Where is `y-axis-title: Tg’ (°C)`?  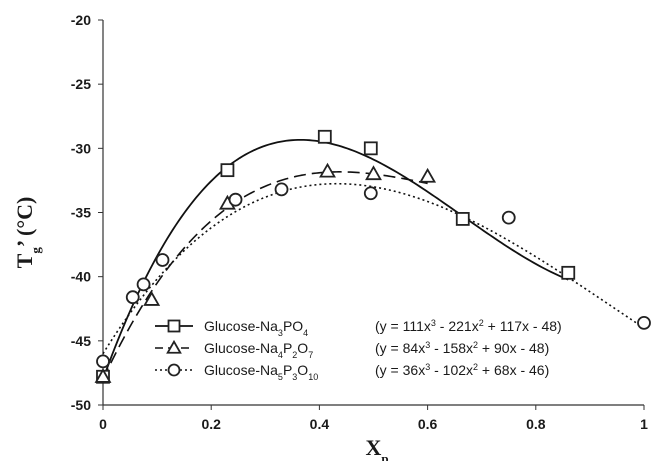 y-axis-title: Tg’ (°C) is located at coordinates (27, 233).